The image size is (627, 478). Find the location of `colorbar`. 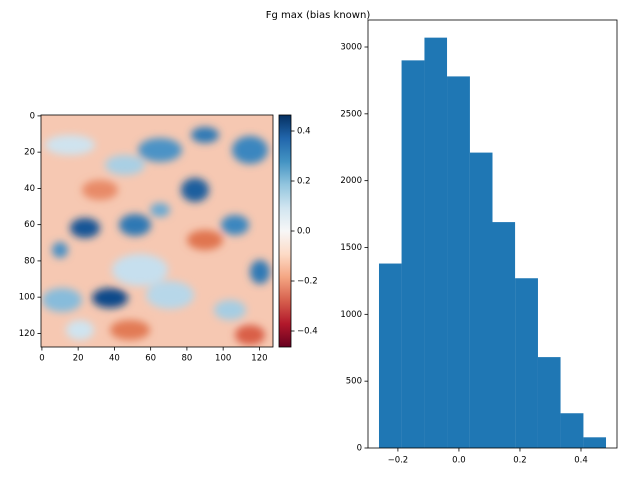

colorbar is located at coordinates (285, 231).